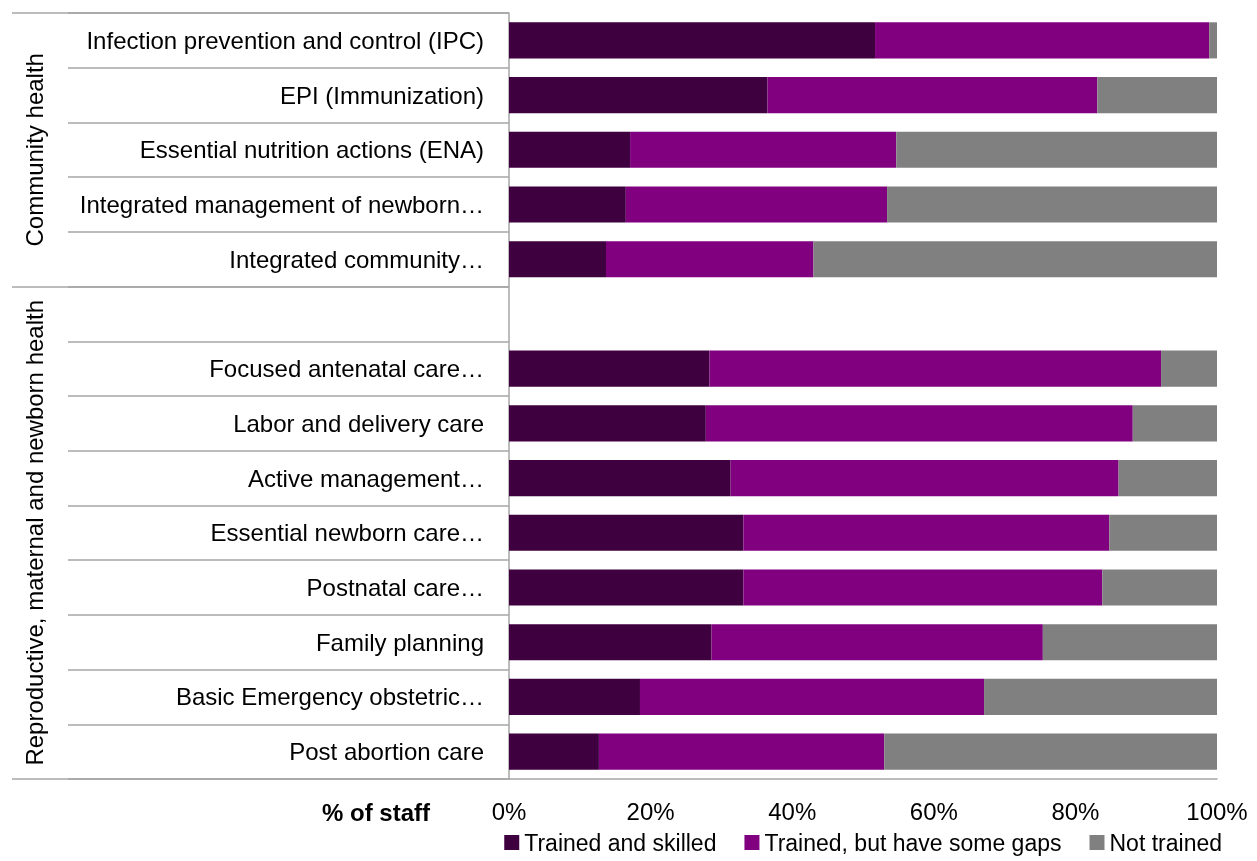  I want to click on legend-label: Not trained, so click(1166, 842).